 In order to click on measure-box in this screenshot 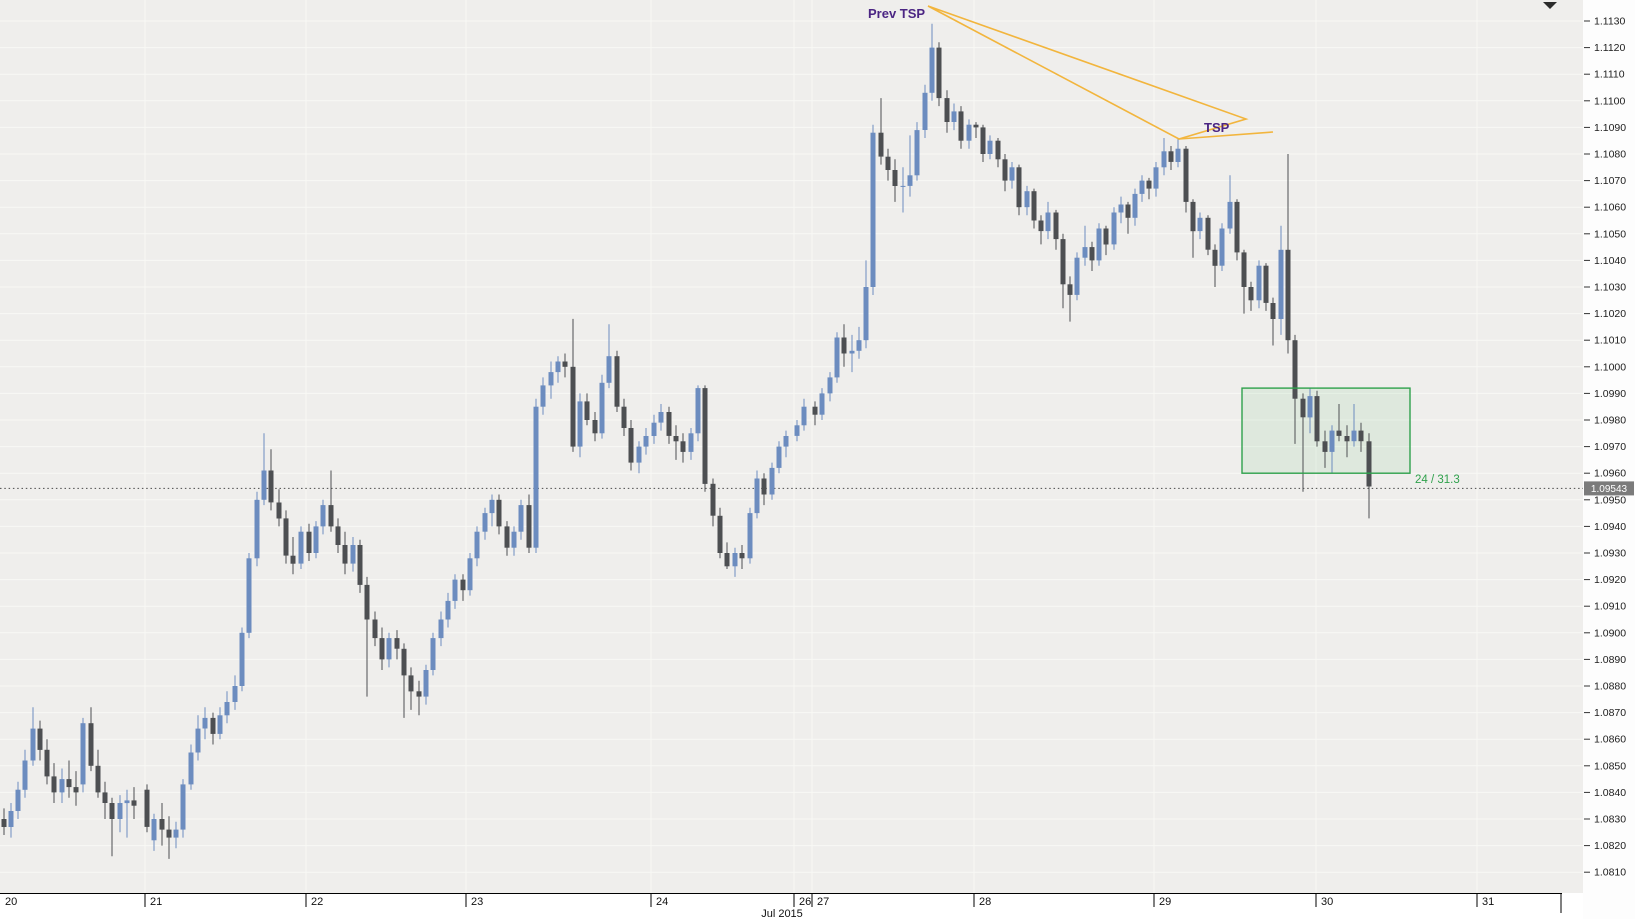, I will do `click(1326, 430)`.